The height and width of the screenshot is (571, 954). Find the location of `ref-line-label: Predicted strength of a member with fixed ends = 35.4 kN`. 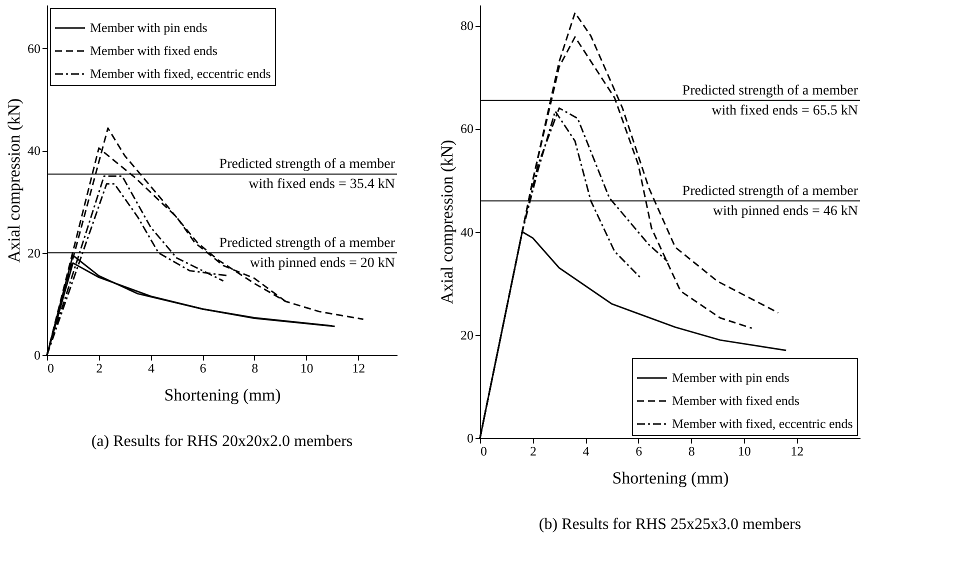

ref-line-label: Predicted strength of a member with fixed ends = 35.4 kN is located at coordinates (307, 174).